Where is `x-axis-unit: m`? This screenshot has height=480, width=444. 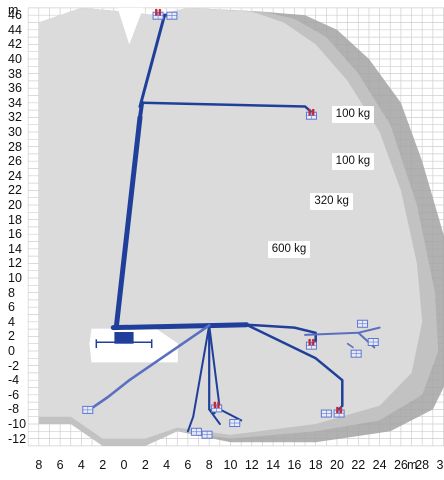
x-axis-unit: m is located at coordinates (412, 465).